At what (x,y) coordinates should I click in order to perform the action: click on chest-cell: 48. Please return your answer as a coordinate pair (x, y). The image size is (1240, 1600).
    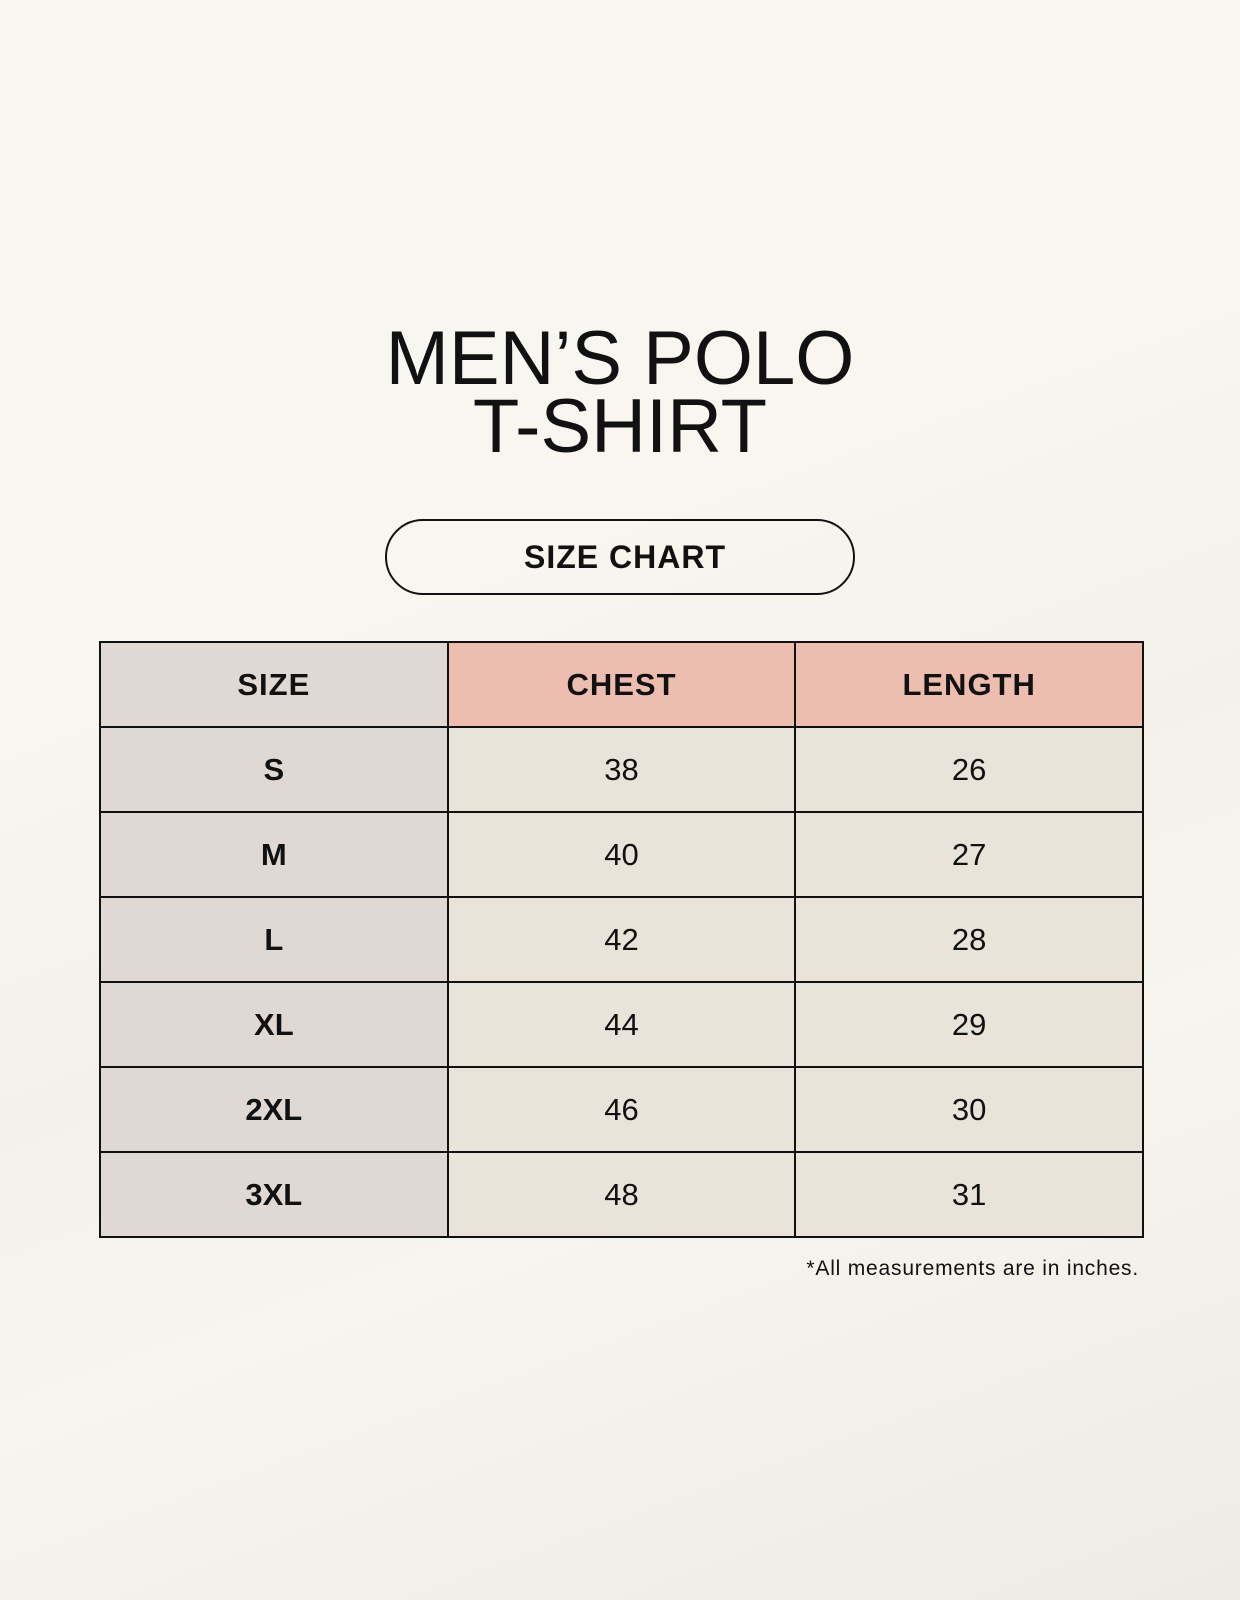
    Looking at the image, I should click on (621, 1194).